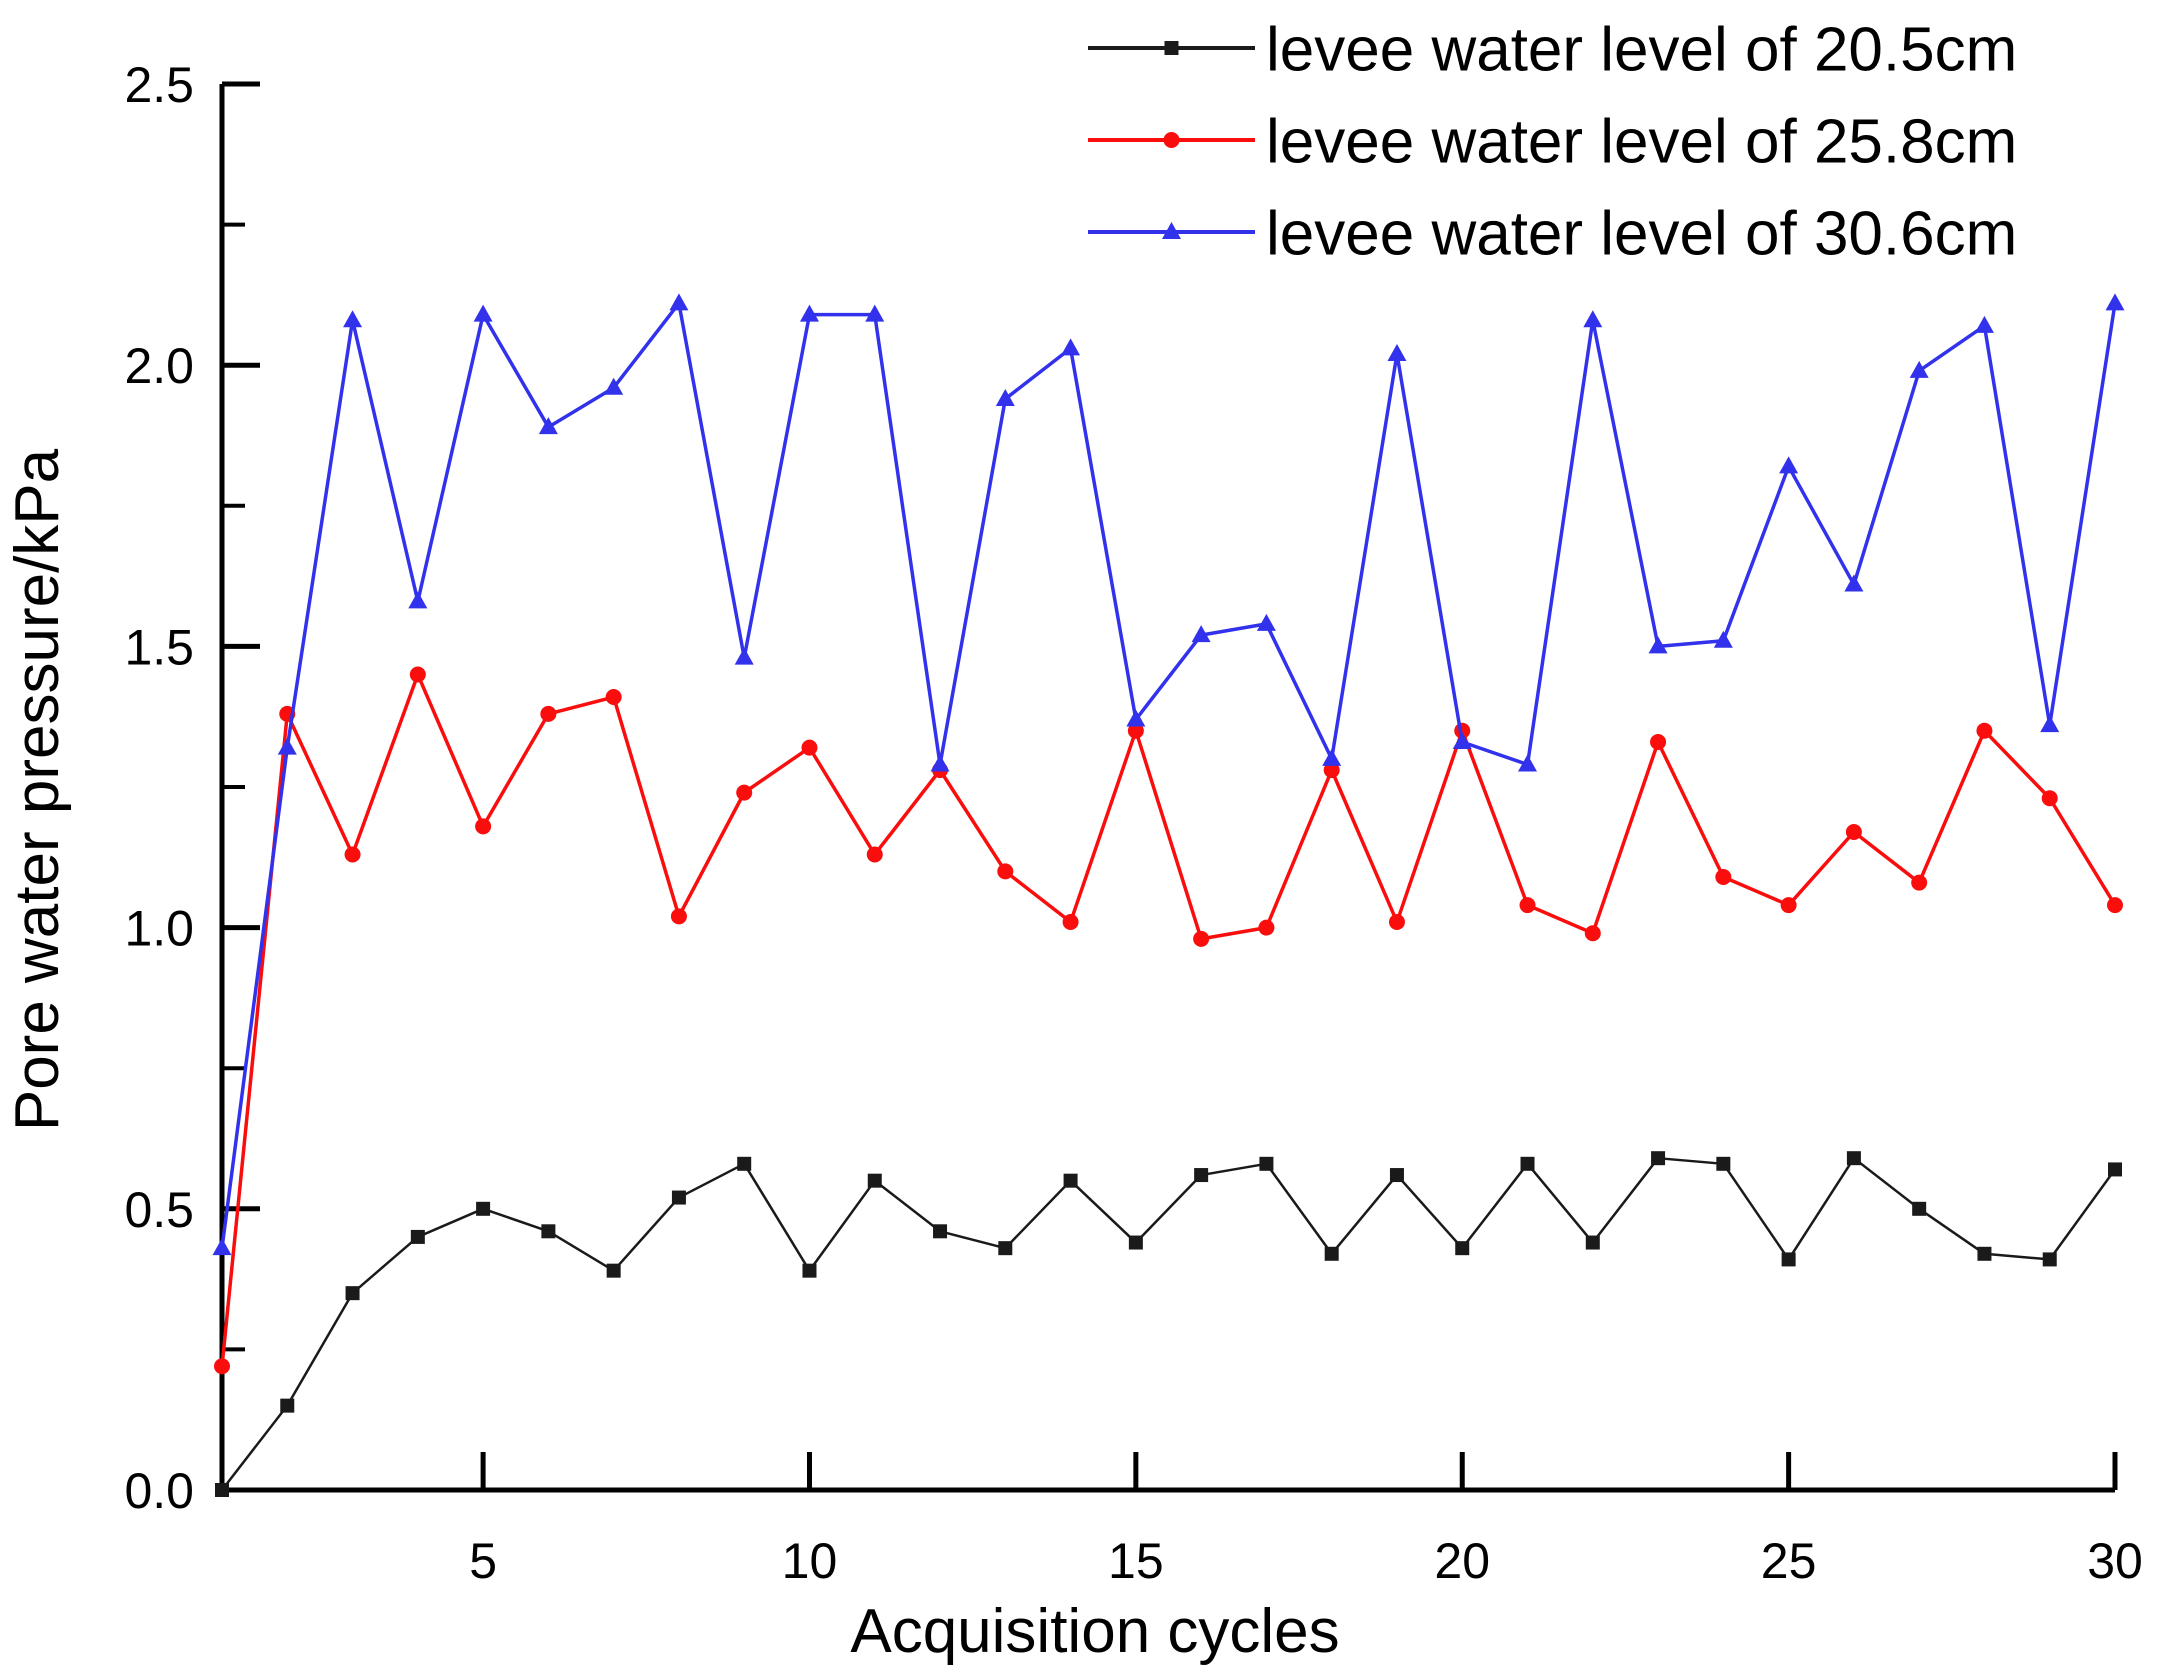 The image size is (2184, 1677). Describe the element at coordinates (1462, 1561) in the screenshot. I see `x-tick-label: 20` at that location.